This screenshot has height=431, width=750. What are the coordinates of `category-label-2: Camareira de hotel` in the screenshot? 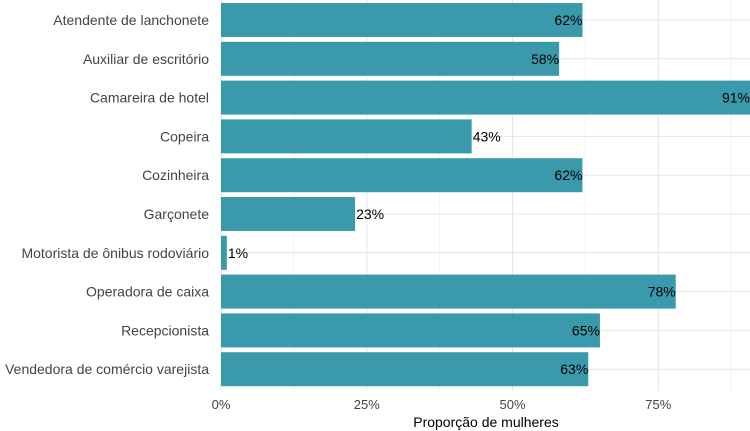 It's located at (149, 98).